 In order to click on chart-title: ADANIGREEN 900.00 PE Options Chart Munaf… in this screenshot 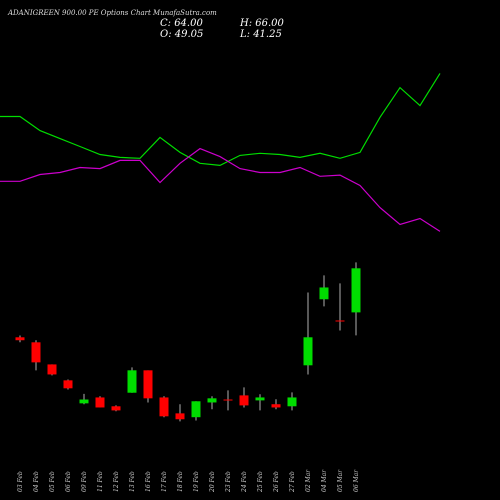, I will do `click(112, 13)`.